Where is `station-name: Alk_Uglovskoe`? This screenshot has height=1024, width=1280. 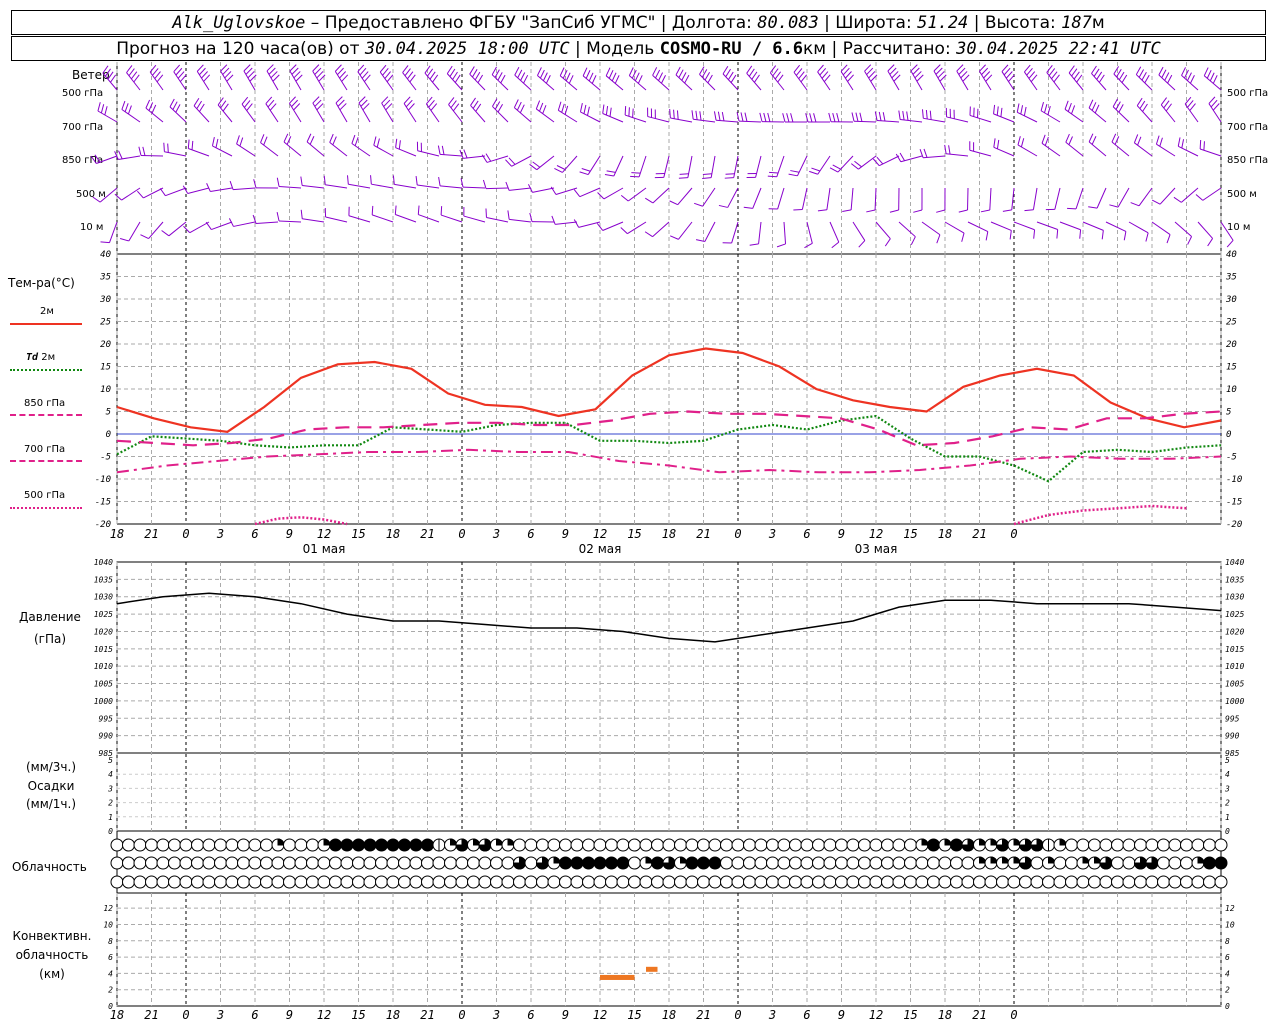 station-name: Alk_Uglovskoe is located at coordinates (239, 23).